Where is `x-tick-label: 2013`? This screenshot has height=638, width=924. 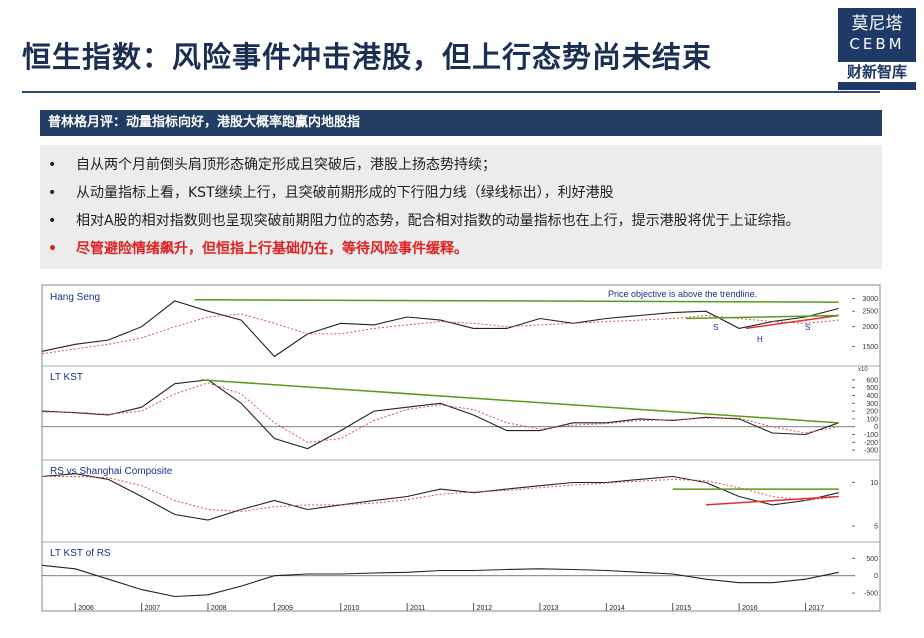 x-tick-label: 2013 is located at coordinates (551, 608).